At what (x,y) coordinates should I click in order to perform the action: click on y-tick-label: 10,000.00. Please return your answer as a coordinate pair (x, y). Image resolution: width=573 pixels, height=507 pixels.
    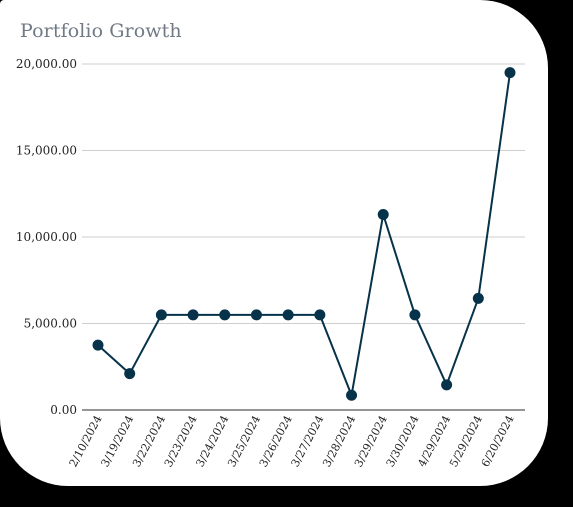
    Looking at the image, I should click on (46, 237).